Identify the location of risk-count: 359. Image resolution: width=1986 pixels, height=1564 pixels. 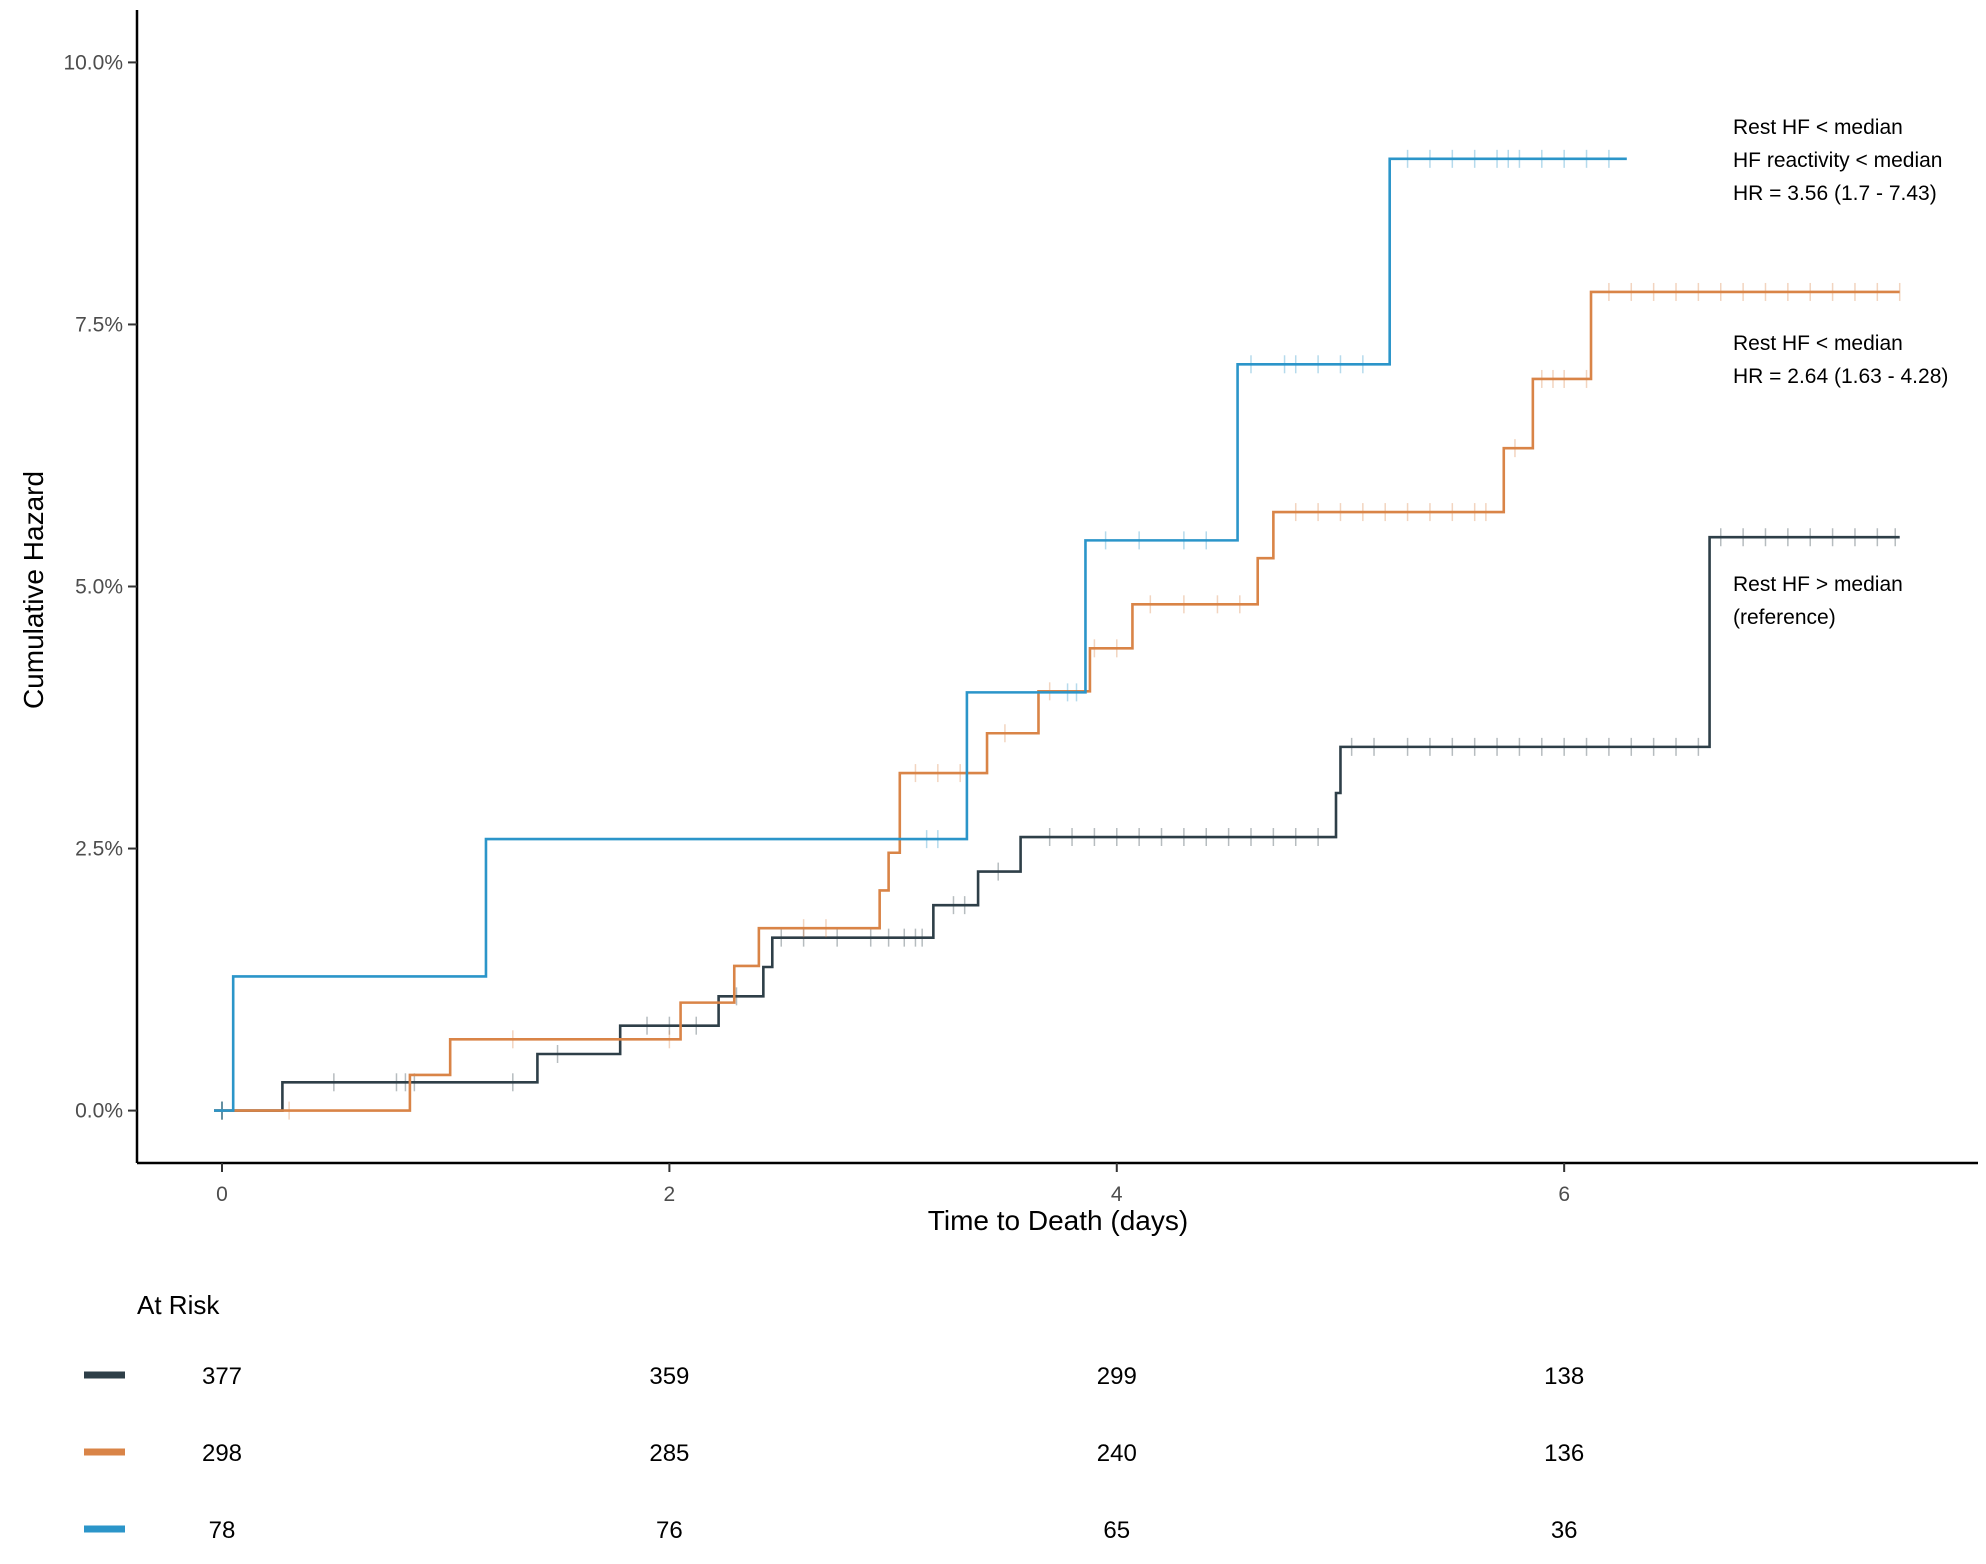
(669, 1376).